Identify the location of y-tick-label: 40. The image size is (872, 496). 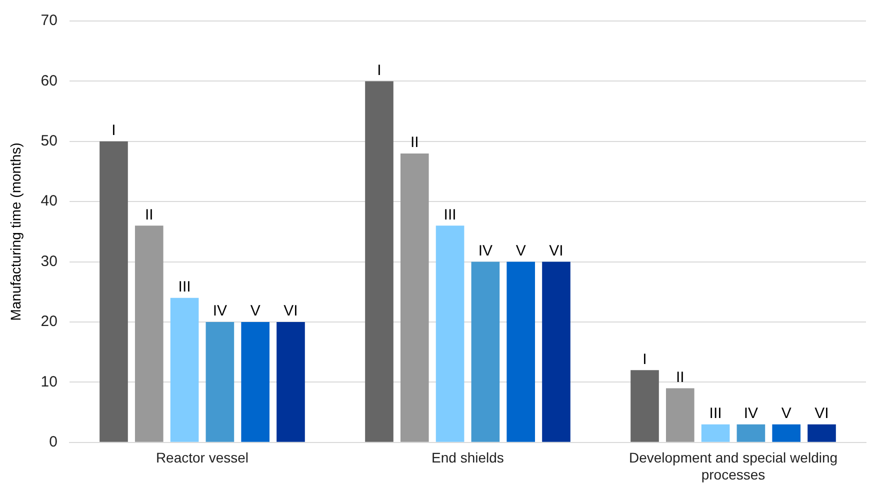
(49, 201).